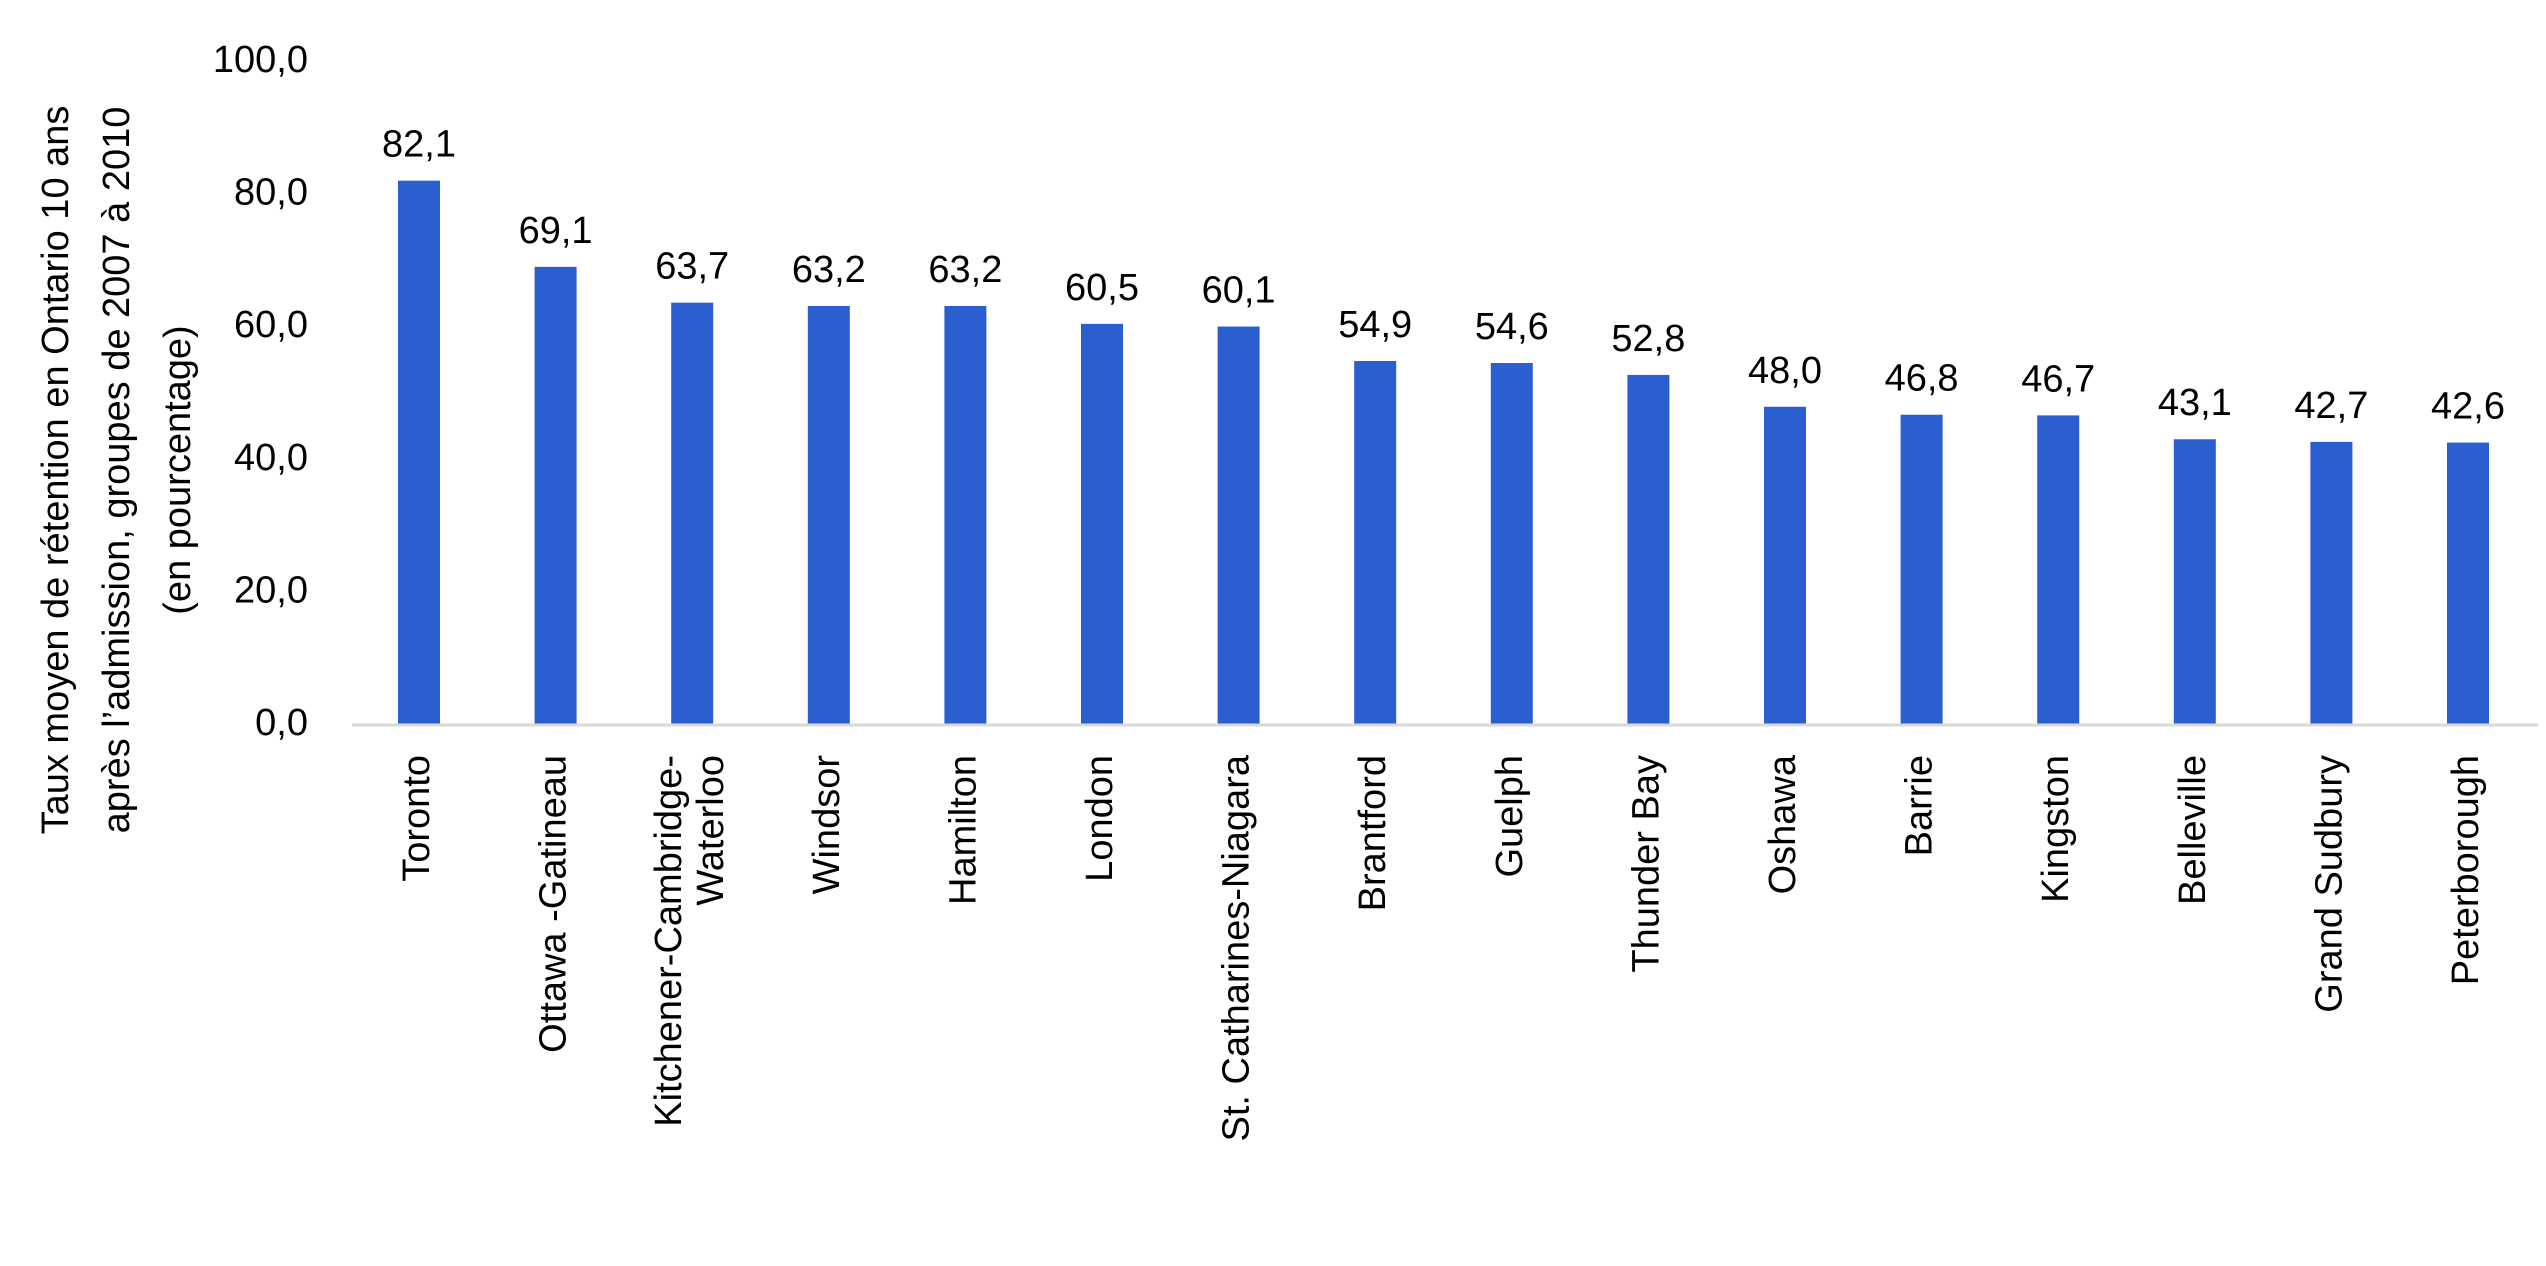 This screenshot has width=2546, height=1266. I want to click on bar-data-label: 82,1, so click(419, 145).